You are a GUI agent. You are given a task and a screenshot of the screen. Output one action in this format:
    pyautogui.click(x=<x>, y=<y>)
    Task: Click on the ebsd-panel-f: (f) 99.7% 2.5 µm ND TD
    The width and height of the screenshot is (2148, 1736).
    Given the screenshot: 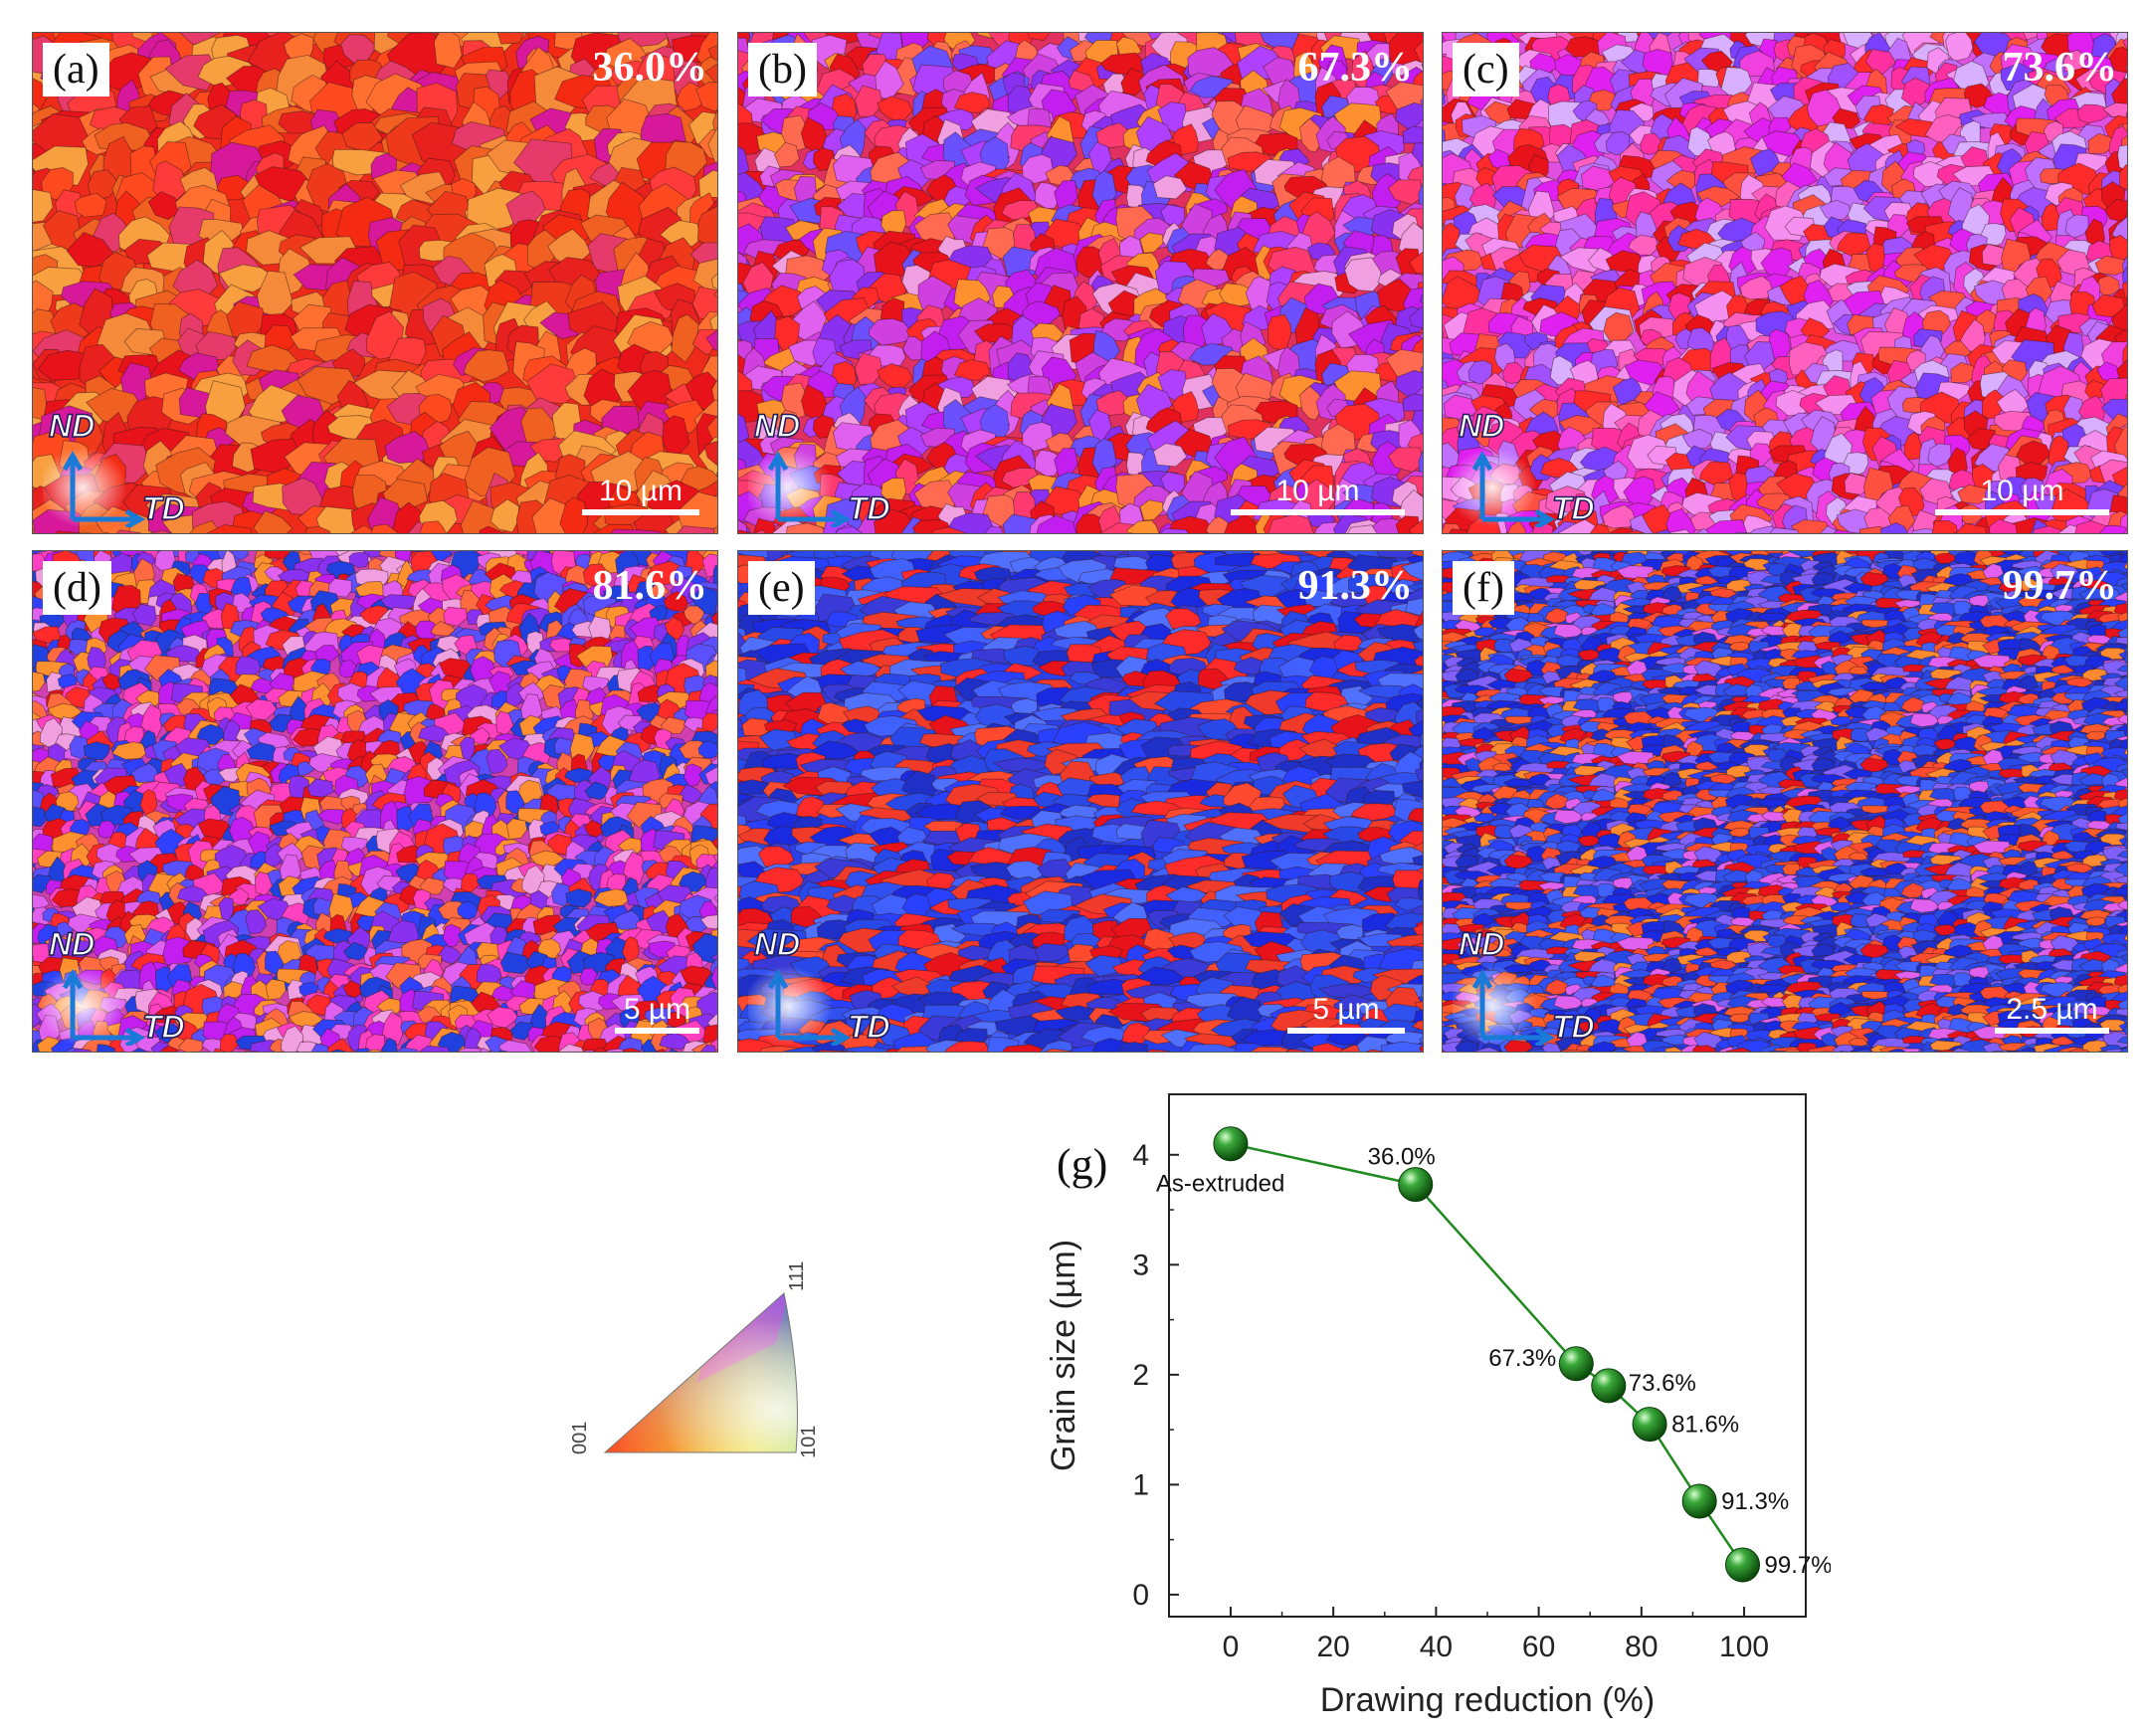 What is the action you would take?
    pyautogui.click(x=1785, y=801)
    